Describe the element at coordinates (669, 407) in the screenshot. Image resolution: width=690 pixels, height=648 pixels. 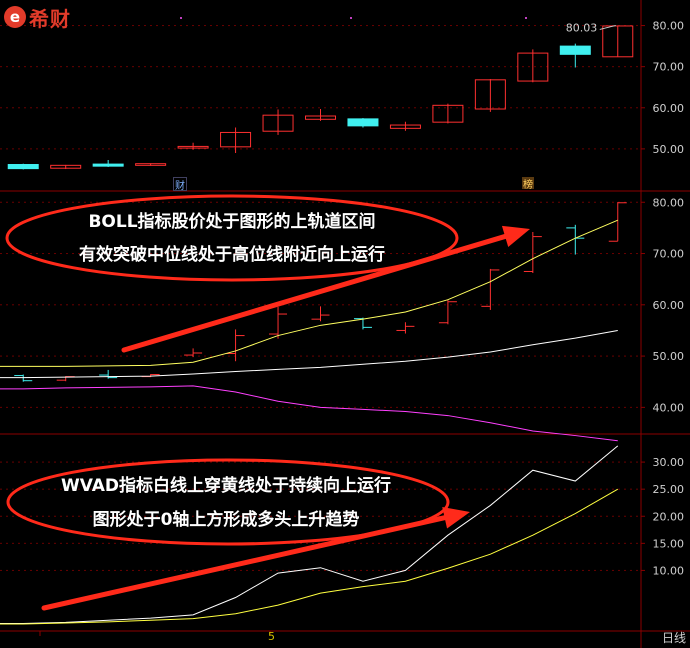
I see `y-tick-label: 40.00` at that location.